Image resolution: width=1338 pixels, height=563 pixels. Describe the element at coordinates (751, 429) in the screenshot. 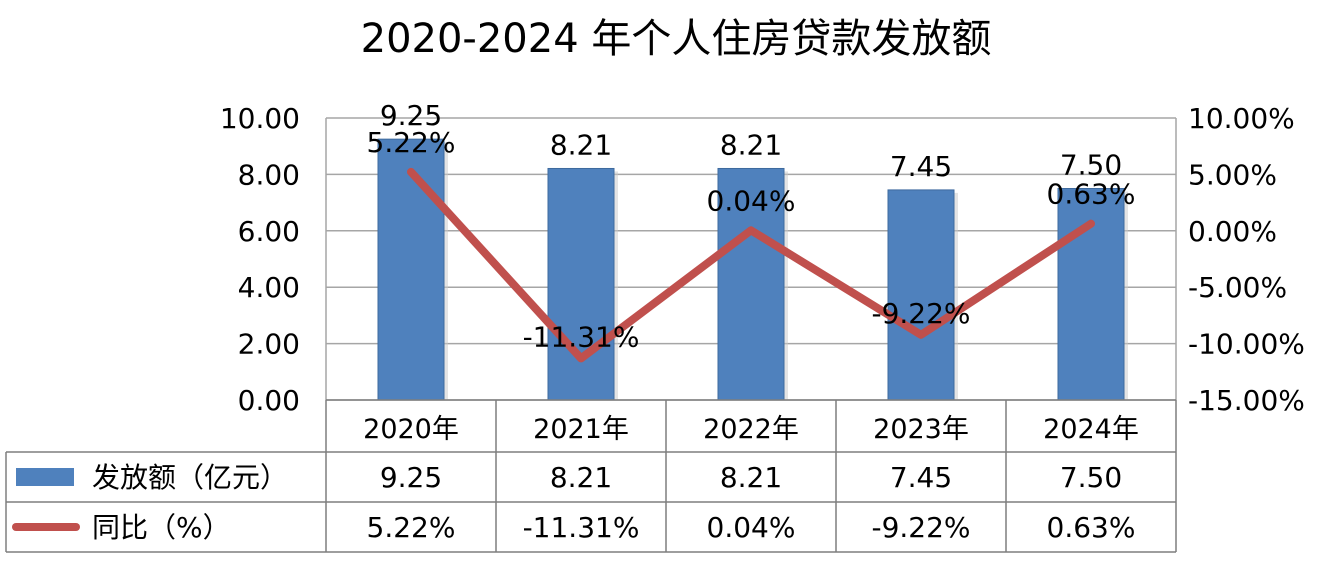

I see `category-label: 2022年` at that location.